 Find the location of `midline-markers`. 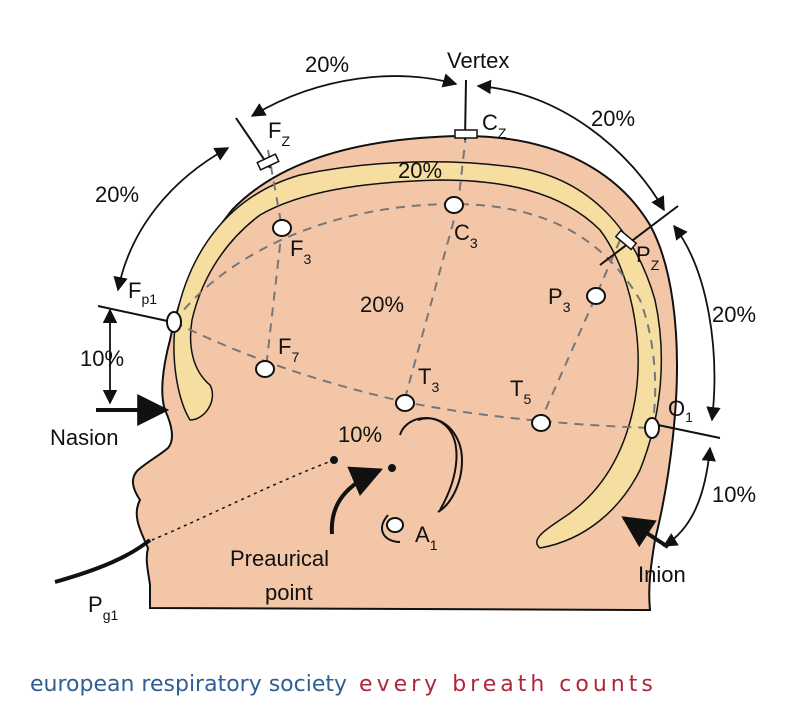

midline-markers is located at coordinates (447, 190).